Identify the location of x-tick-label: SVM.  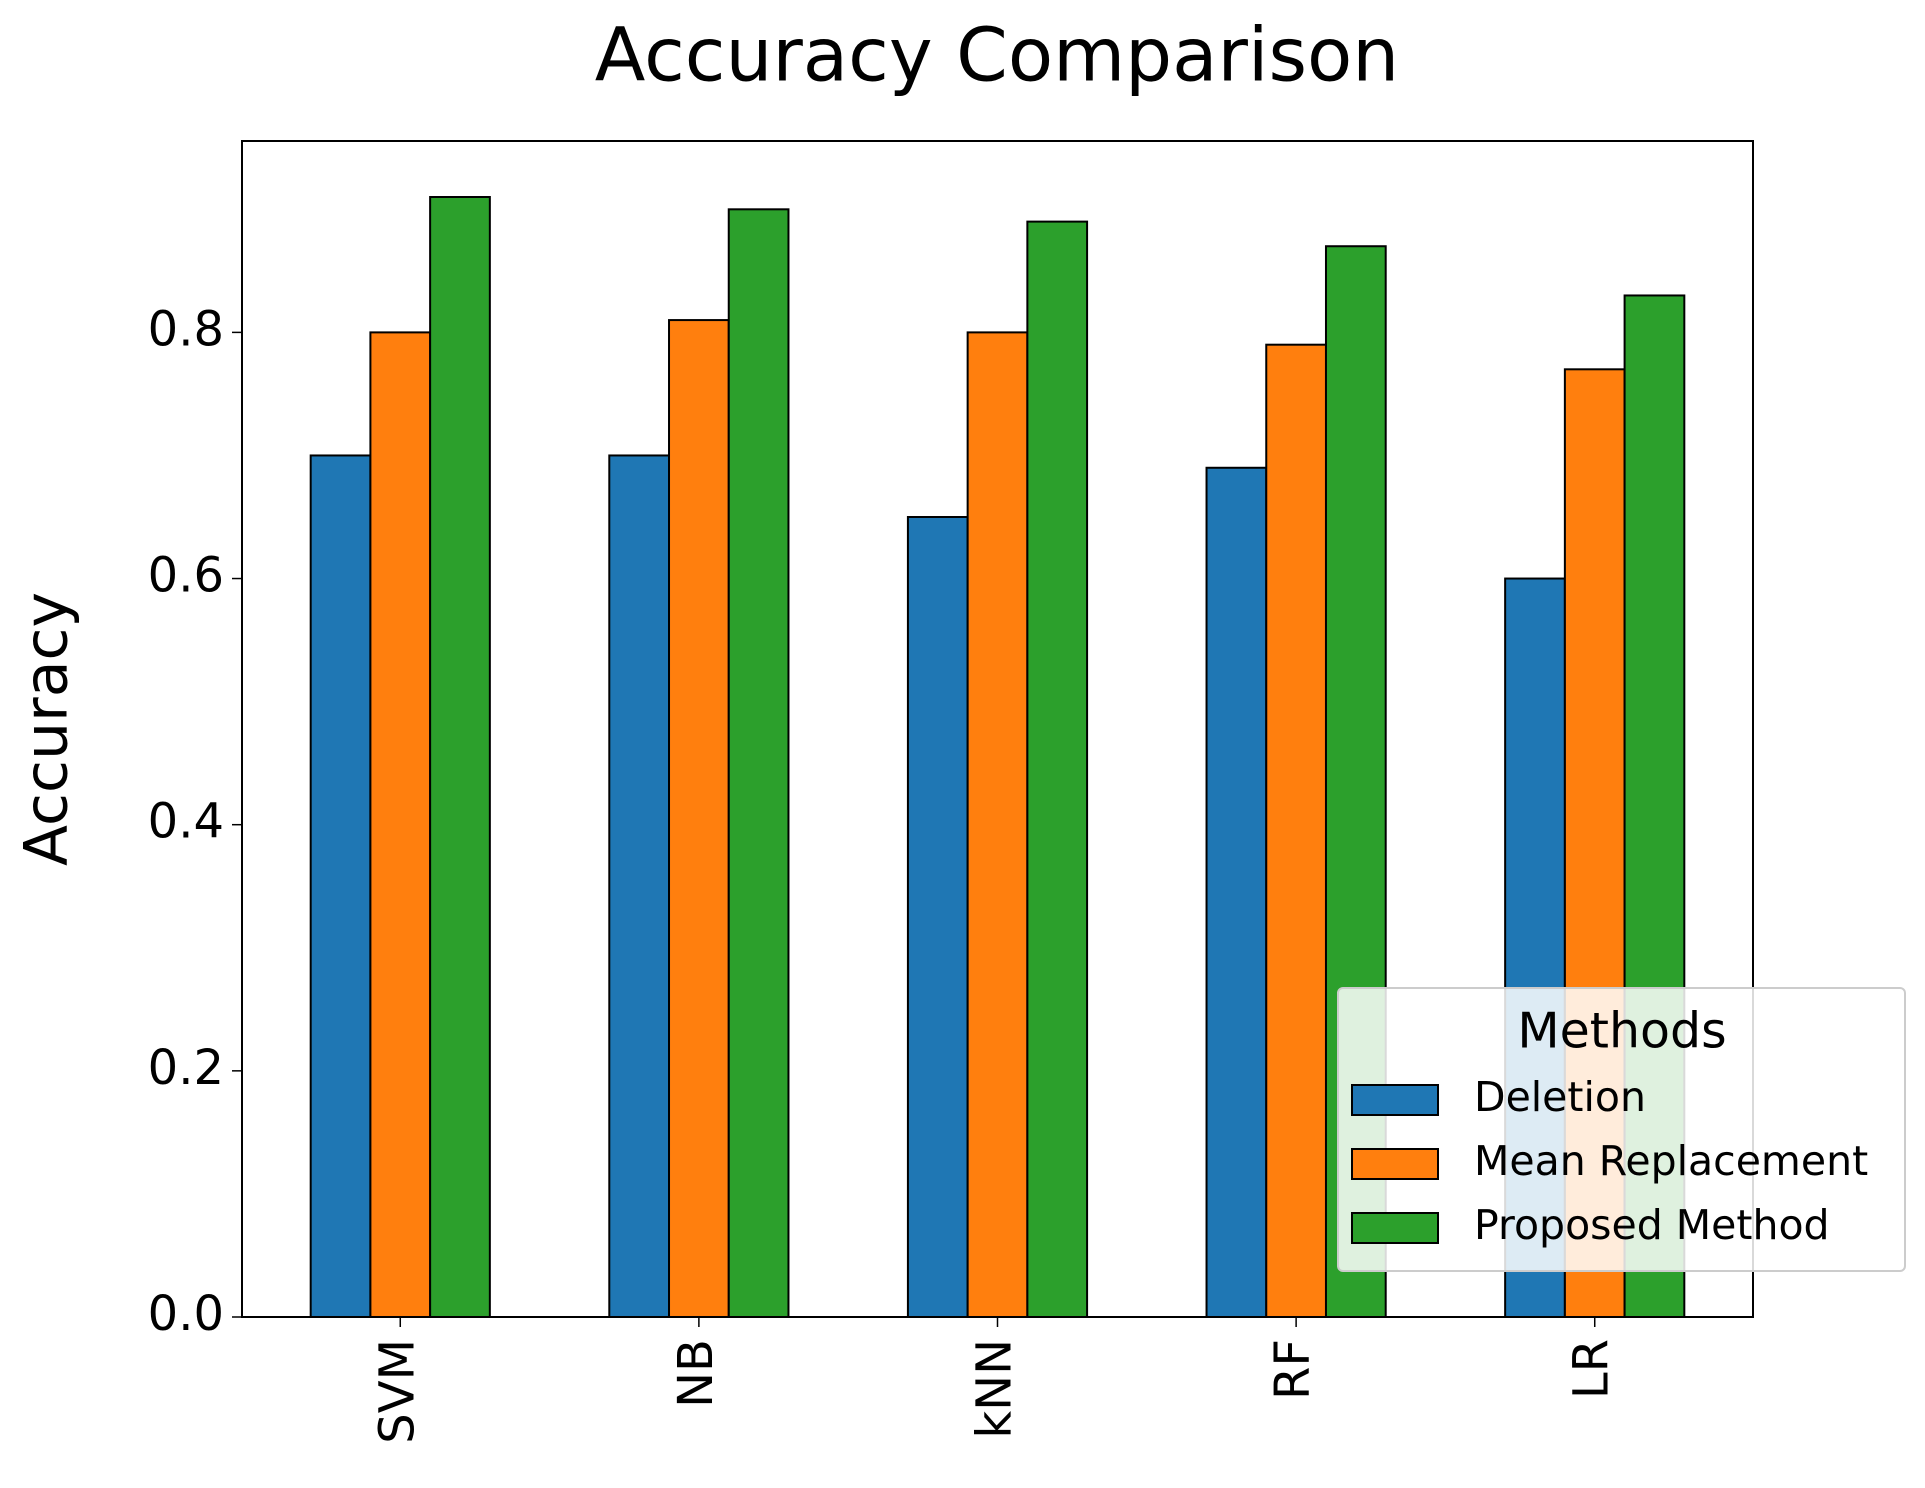
(397, 1391).